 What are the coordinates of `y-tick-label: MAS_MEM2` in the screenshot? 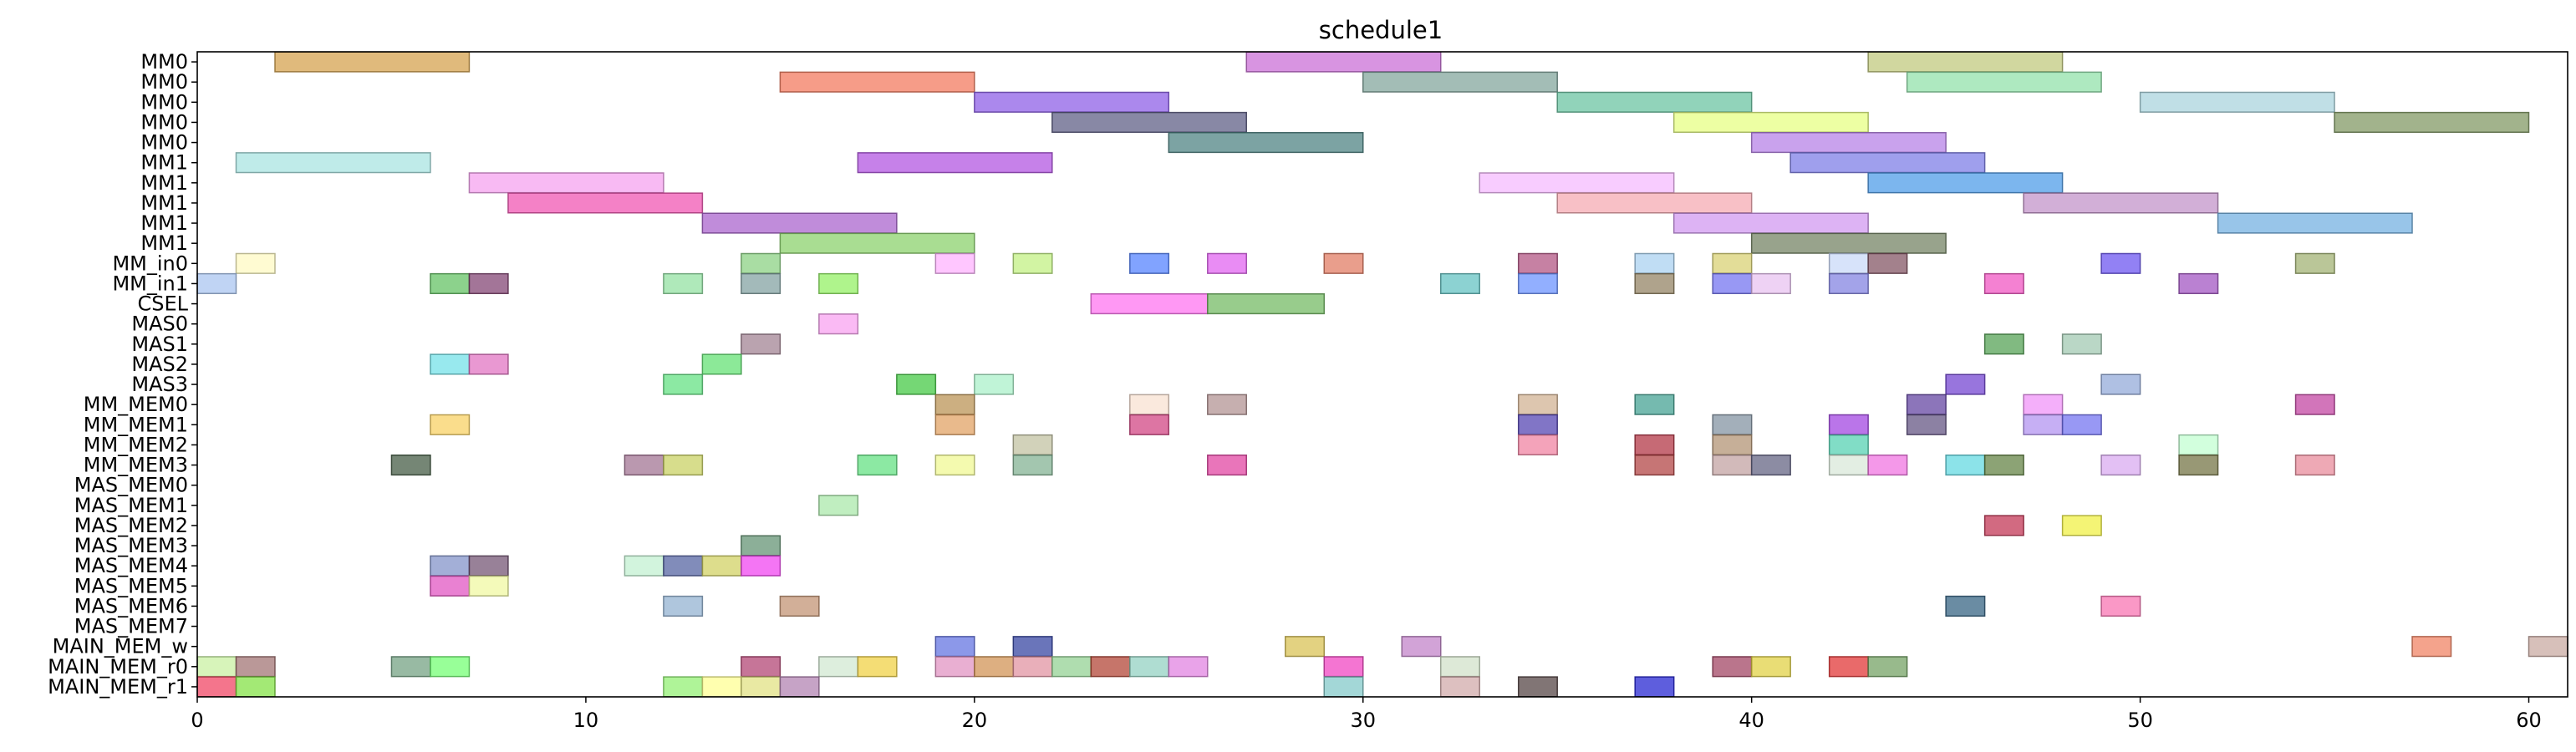 It's located at (131, 525).